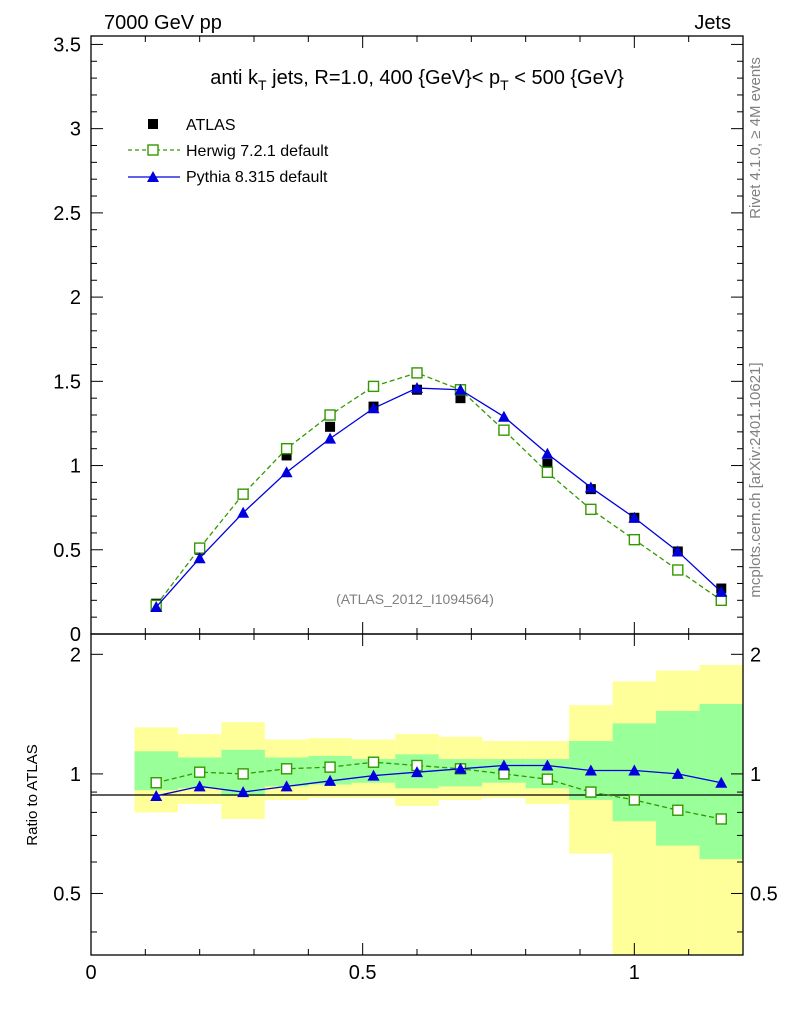  What do you see at coordinates (67, 214) in the screenshot?
I see `main-ytick-label: 2.5` at bounding box center [67, 214].